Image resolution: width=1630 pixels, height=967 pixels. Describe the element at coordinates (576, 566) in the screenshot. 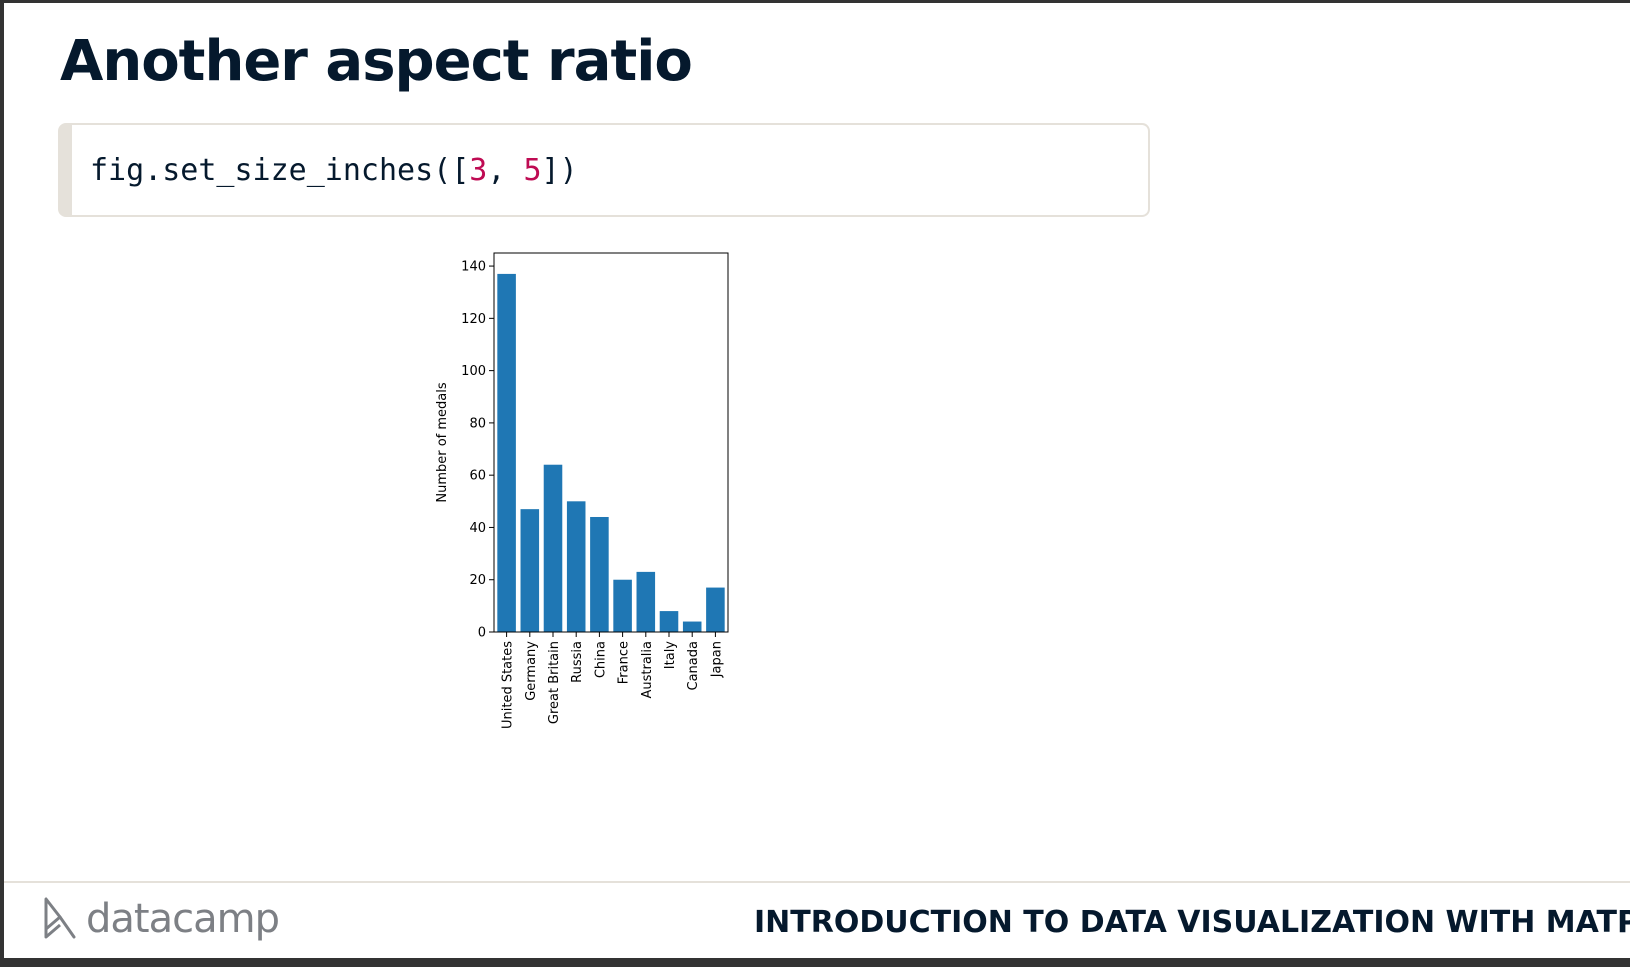

I see `bar-russia` at that location.